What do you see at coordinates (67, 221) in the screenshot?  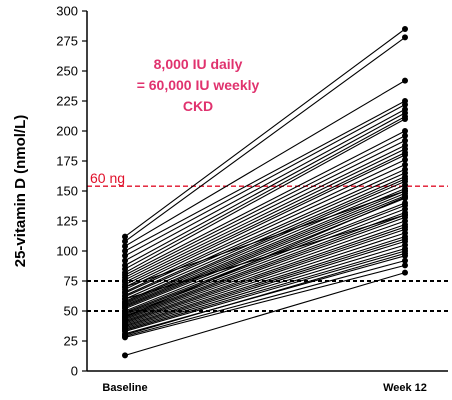 I see `y-tick-label: 125` at bounding box center [67, 221].